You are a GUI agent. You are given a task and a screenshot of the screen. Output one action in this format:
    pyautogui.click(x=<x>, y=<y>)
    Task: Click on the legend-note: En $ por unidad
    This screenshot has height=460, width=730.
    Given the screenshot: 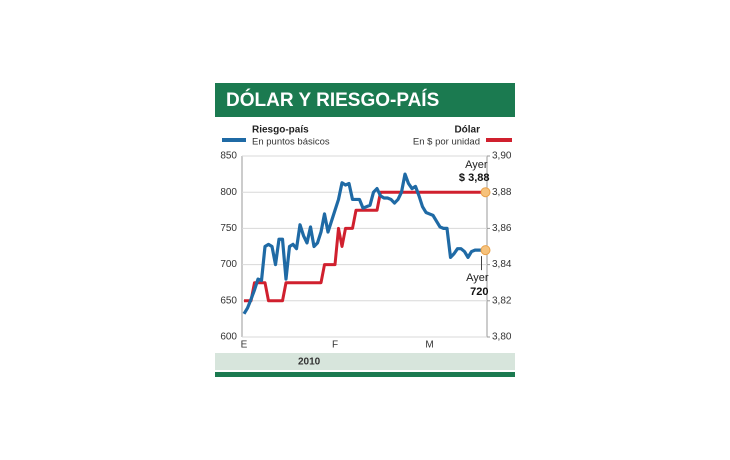 What is the action you would take?
    pyautogui.click(x=446, y=142)
    